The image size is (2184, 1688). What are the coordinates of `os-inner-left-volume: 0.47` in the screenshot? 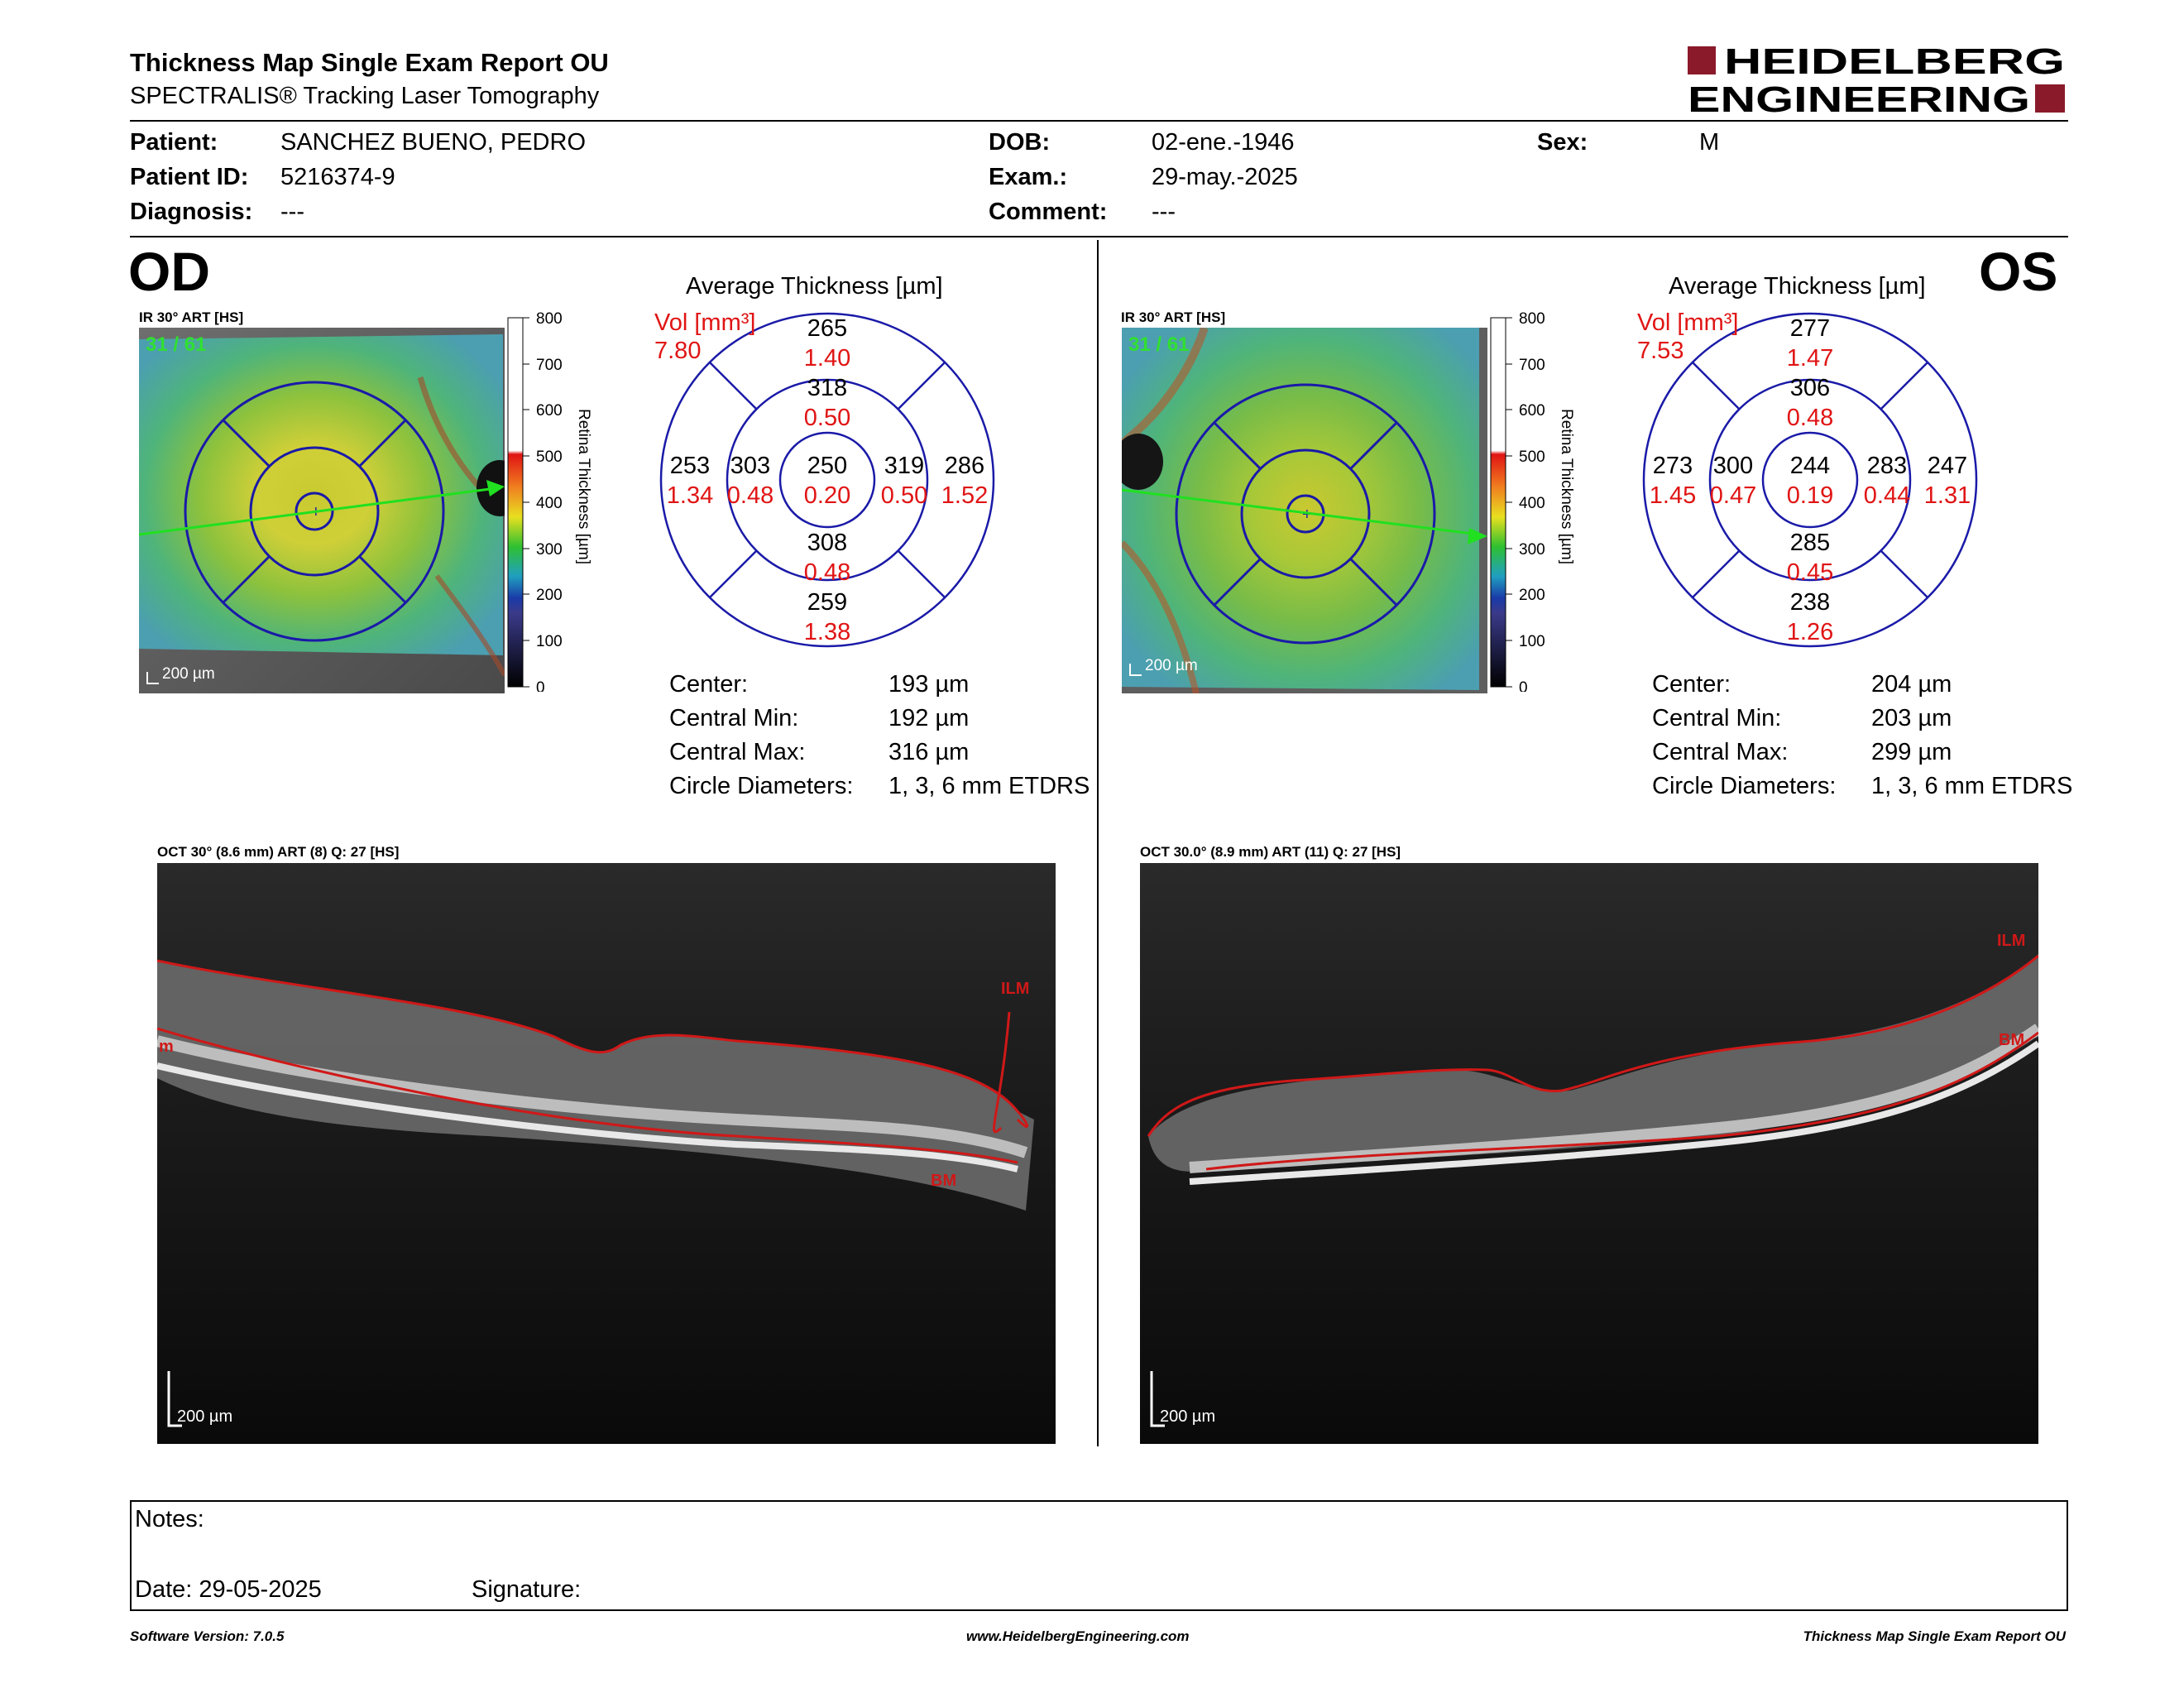 It's located at (1733, 495).